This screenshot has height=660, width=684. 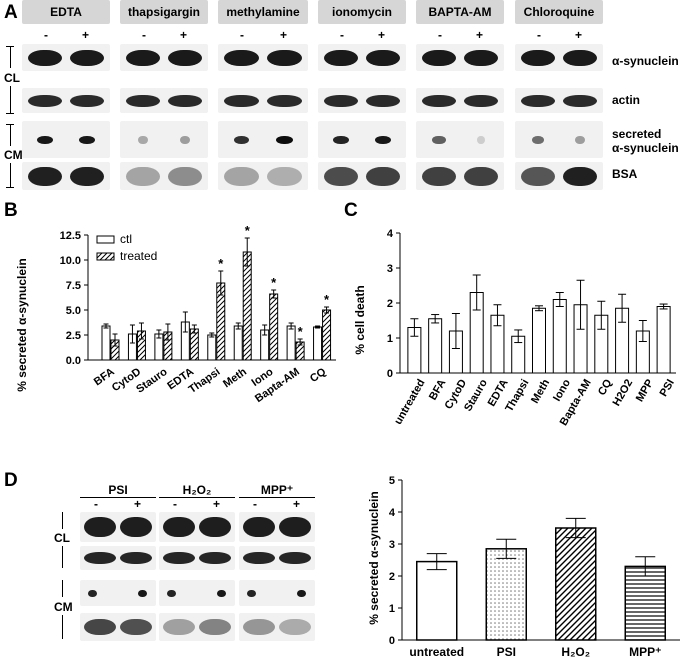 I want to click on blot-header-label: methylamine, so click(x=263, y=12).